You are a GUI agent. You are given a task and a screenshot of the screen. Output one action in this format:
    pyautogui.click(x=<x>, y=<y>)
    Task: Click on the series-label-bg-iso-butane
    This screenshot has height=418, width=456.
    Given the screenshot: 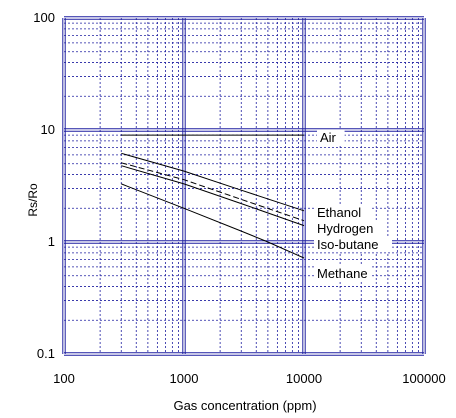 What is the action you would take?
    pyautogui.click(x=353, y=244)
    